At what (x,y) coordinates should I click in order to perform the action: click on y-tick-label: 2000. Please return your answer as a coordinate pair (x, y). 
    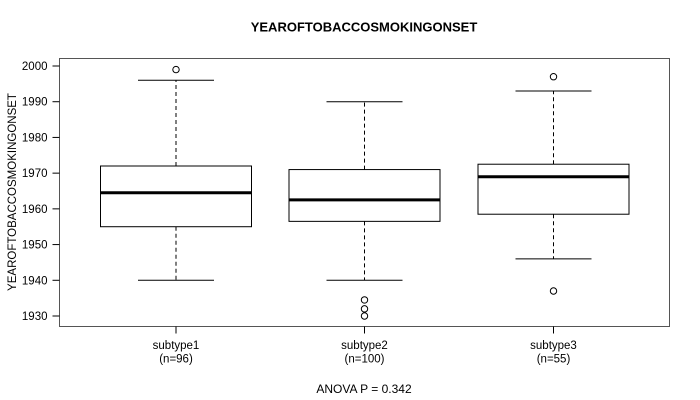
    Looking at the image, I should click on (35, 67).